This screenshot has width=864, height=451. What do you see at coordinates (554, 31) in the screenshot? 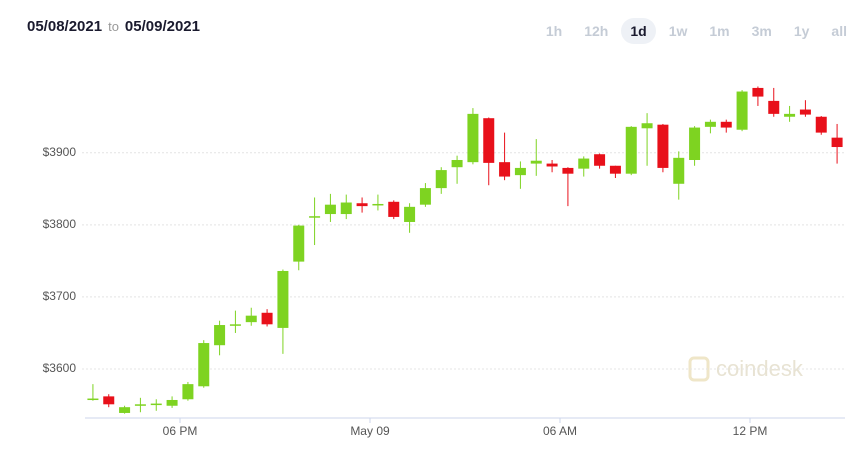
I see `range-button: 1h` at bounding box center [554, 31].